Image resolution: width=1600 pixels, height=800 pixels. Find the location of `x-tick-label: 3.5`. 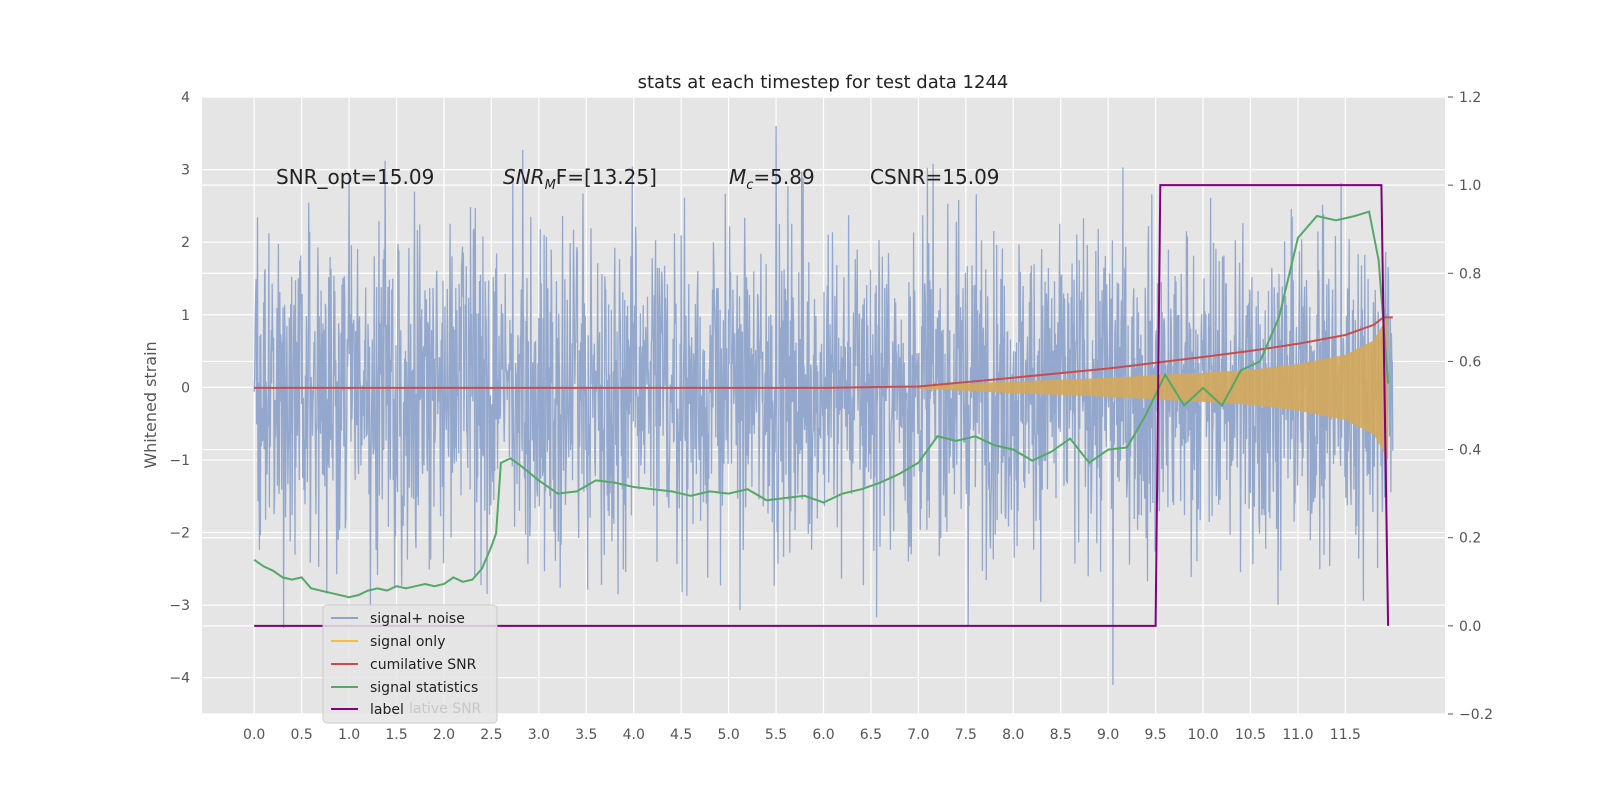

x-tick-label: 3.5 is located at coordinates (586, 735).